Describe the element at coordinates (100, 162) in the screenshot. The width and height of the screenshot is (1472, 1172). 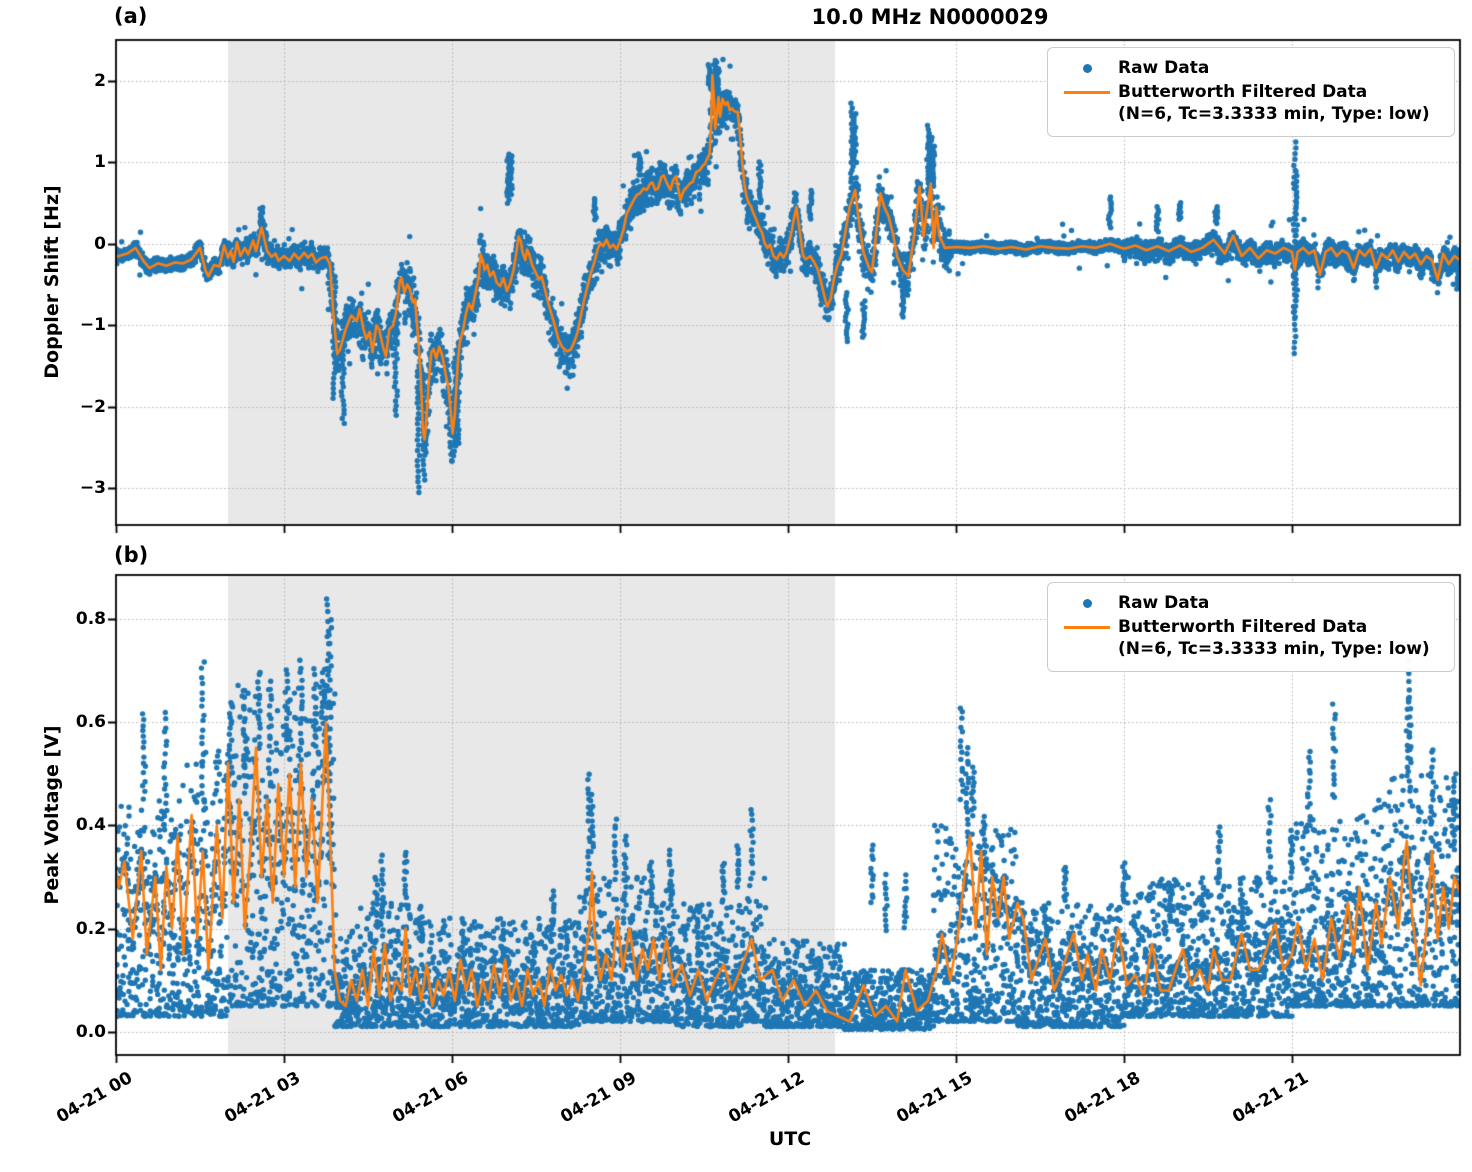
I see `y-tick-label: 1` at that location.